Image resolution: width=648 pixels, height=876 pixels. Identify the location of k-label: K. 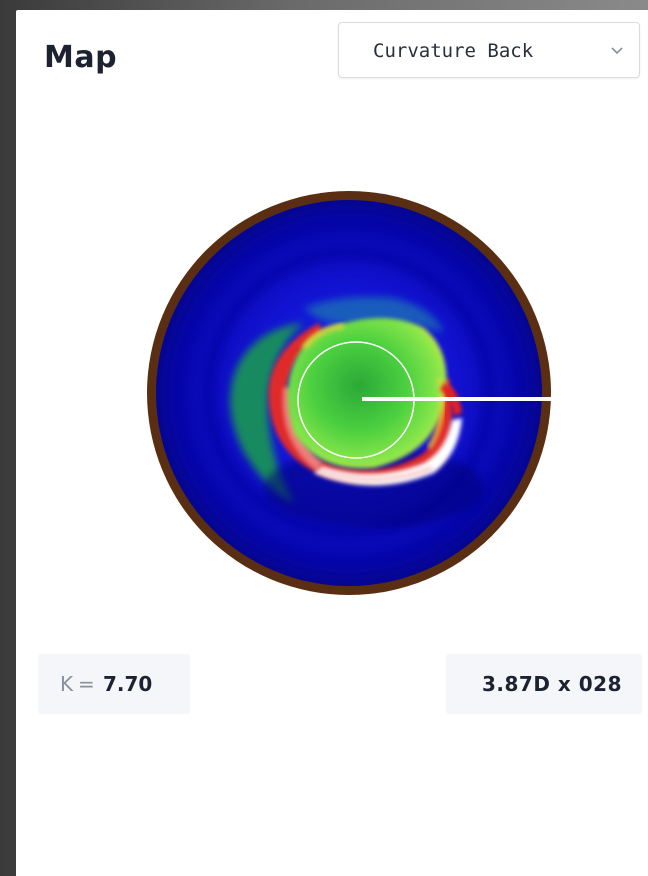
(67, 684).